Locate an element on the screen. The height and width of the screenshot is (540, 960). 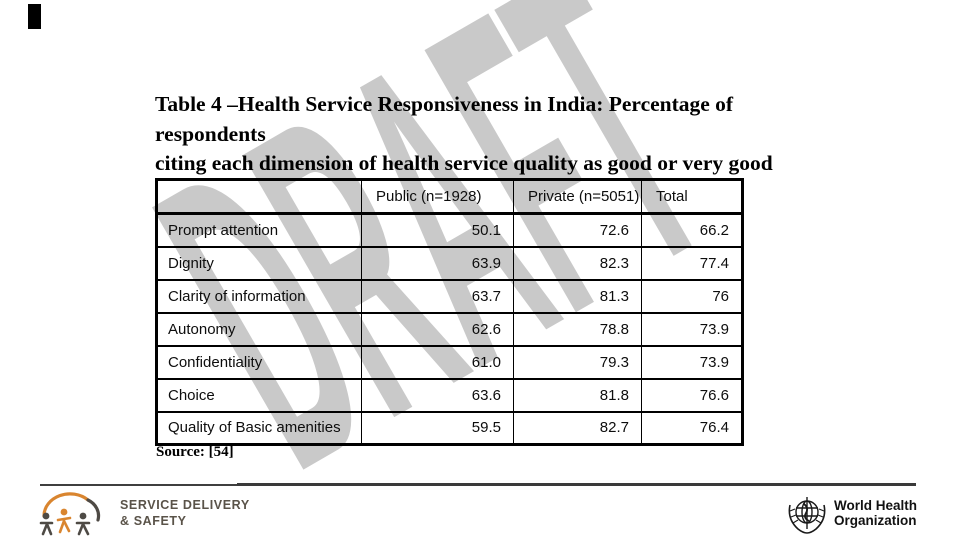
public-value: 63.7 is located at coordinates (437, 295).